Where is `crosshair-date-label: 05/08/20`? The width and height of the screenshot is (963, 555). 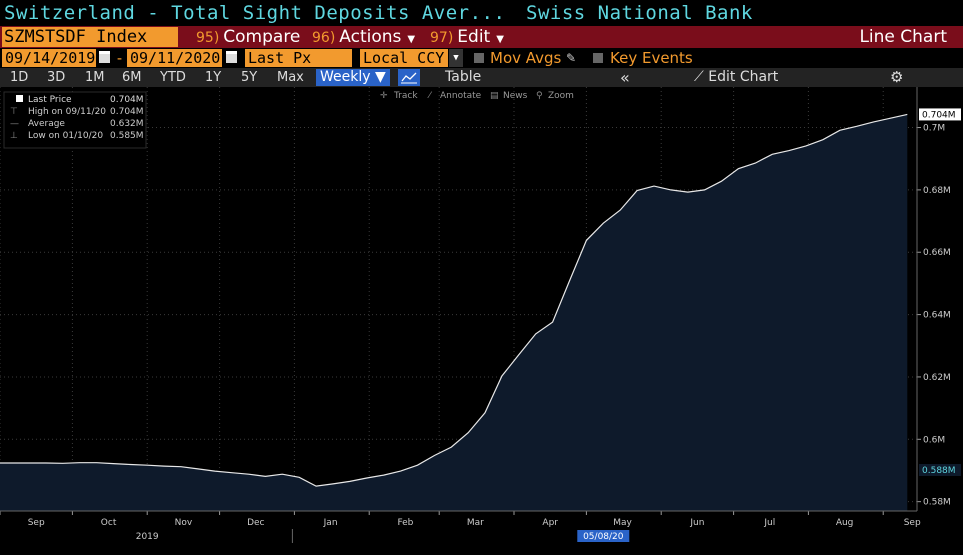 crosshair-date-label: 05/08/20 is located at coordinates (603, 537).